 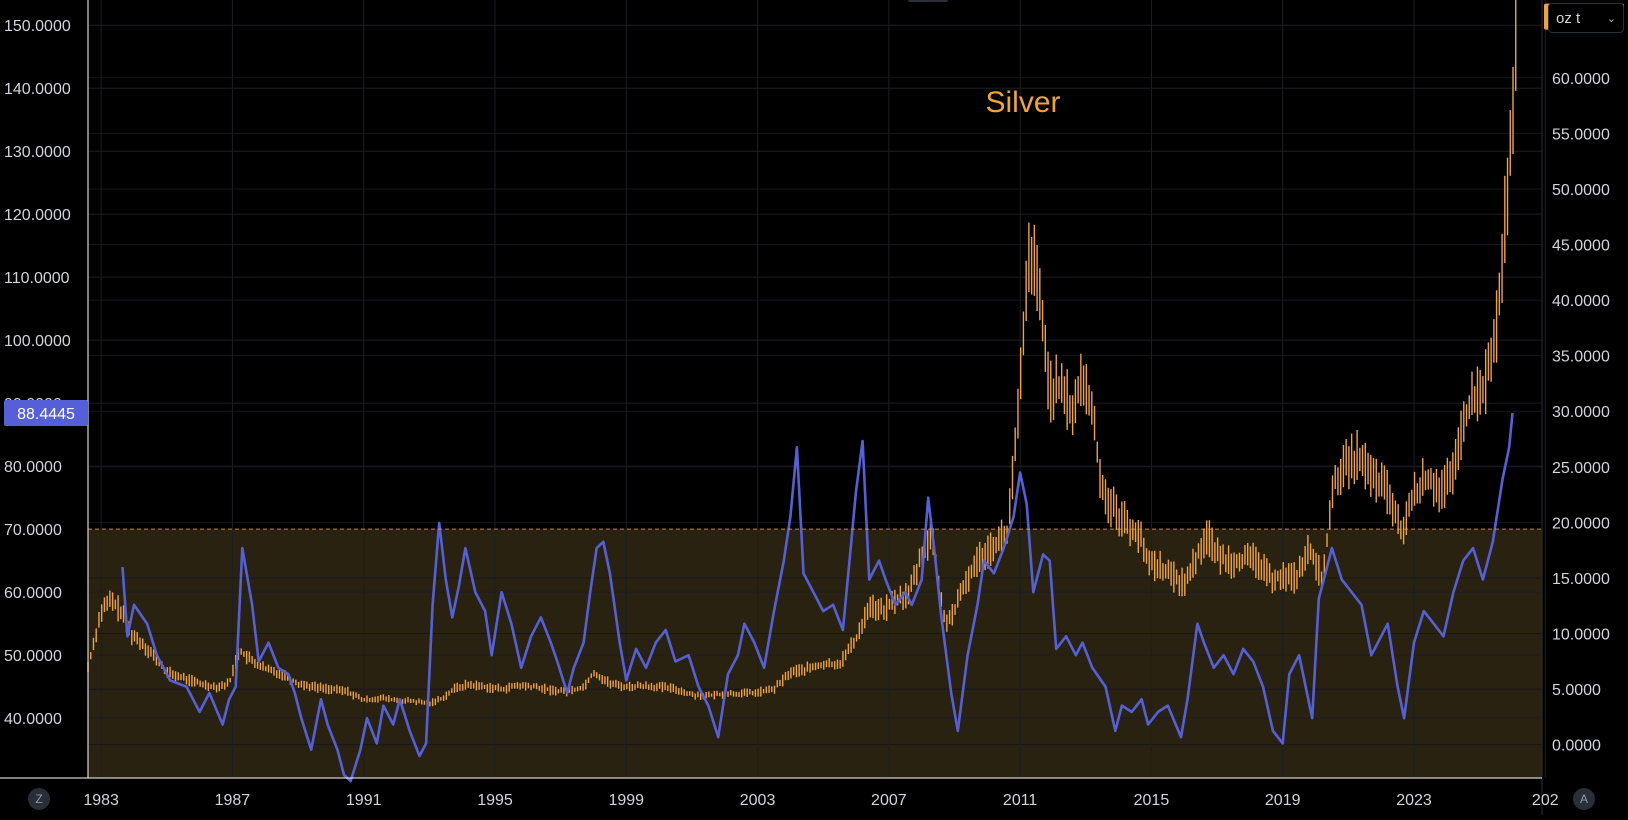 What do you see at coordinates (495, 800) in the screenshot?
I see `x-tick-label: 1995` at bounding box center [495, 800].